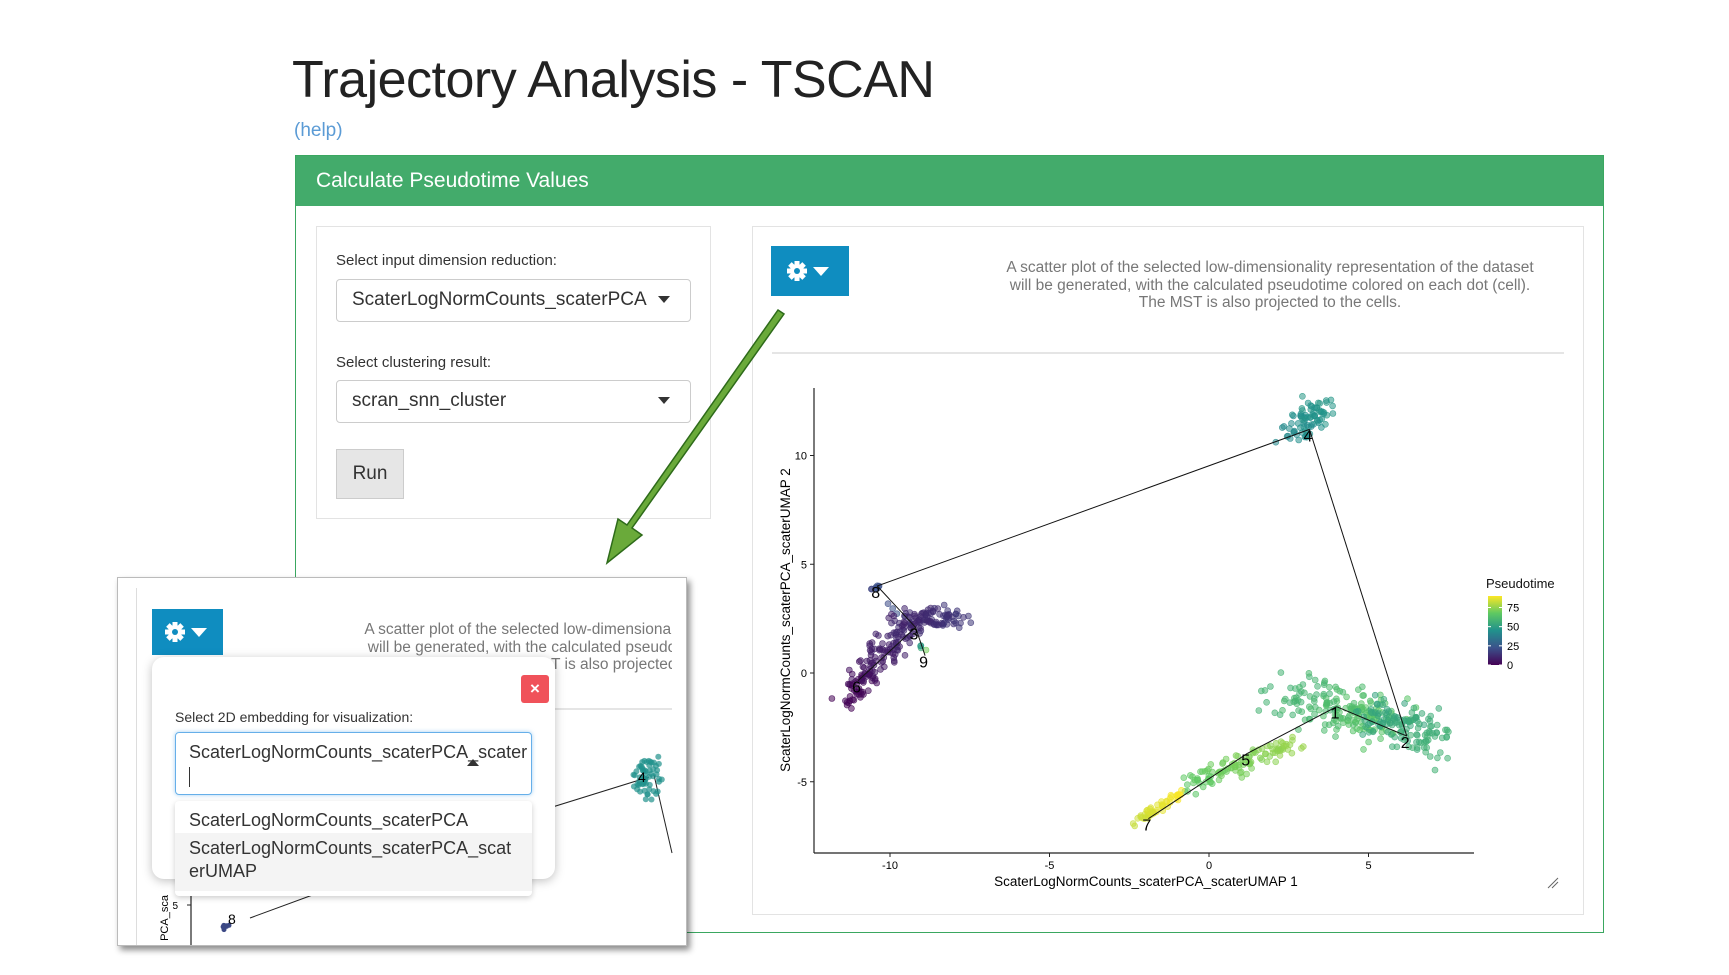  Describe the element at coordinates (294, 717) in the screenshot. I see `embedding-label: Select 2D embedding for visualization:` at that location.